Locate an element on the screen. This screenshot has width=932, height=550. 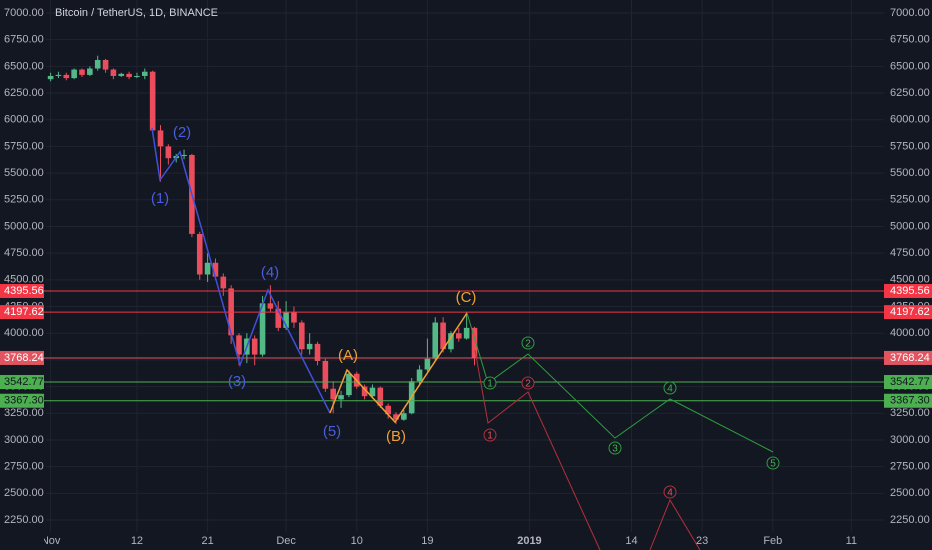
wave-label: (A) is located at coordinates (348, 355).